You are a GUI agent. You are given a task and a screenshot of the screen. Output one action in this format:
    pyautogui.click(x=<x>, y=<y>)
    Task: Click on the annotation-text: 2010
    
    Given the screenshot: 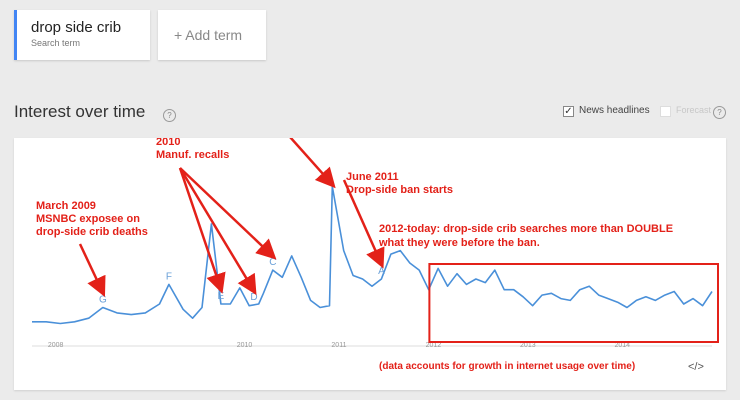 What is the action you would take?
    pyautogui.click(x=168, y=143)
    